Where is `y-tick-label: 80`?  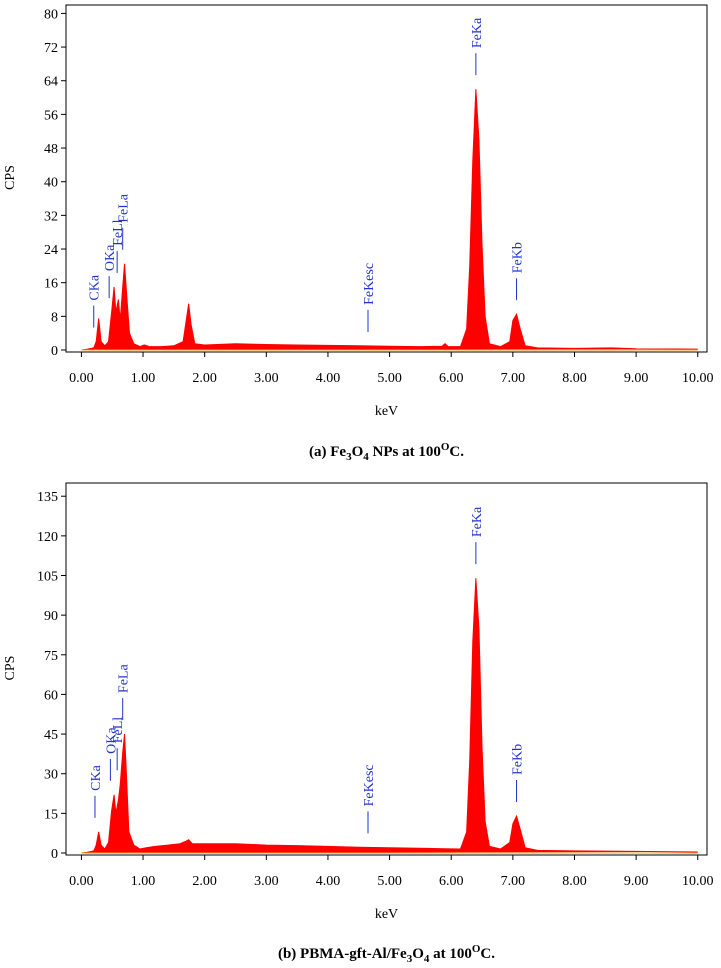
y-tick-label: 80 is located at coordinates (51, 14).